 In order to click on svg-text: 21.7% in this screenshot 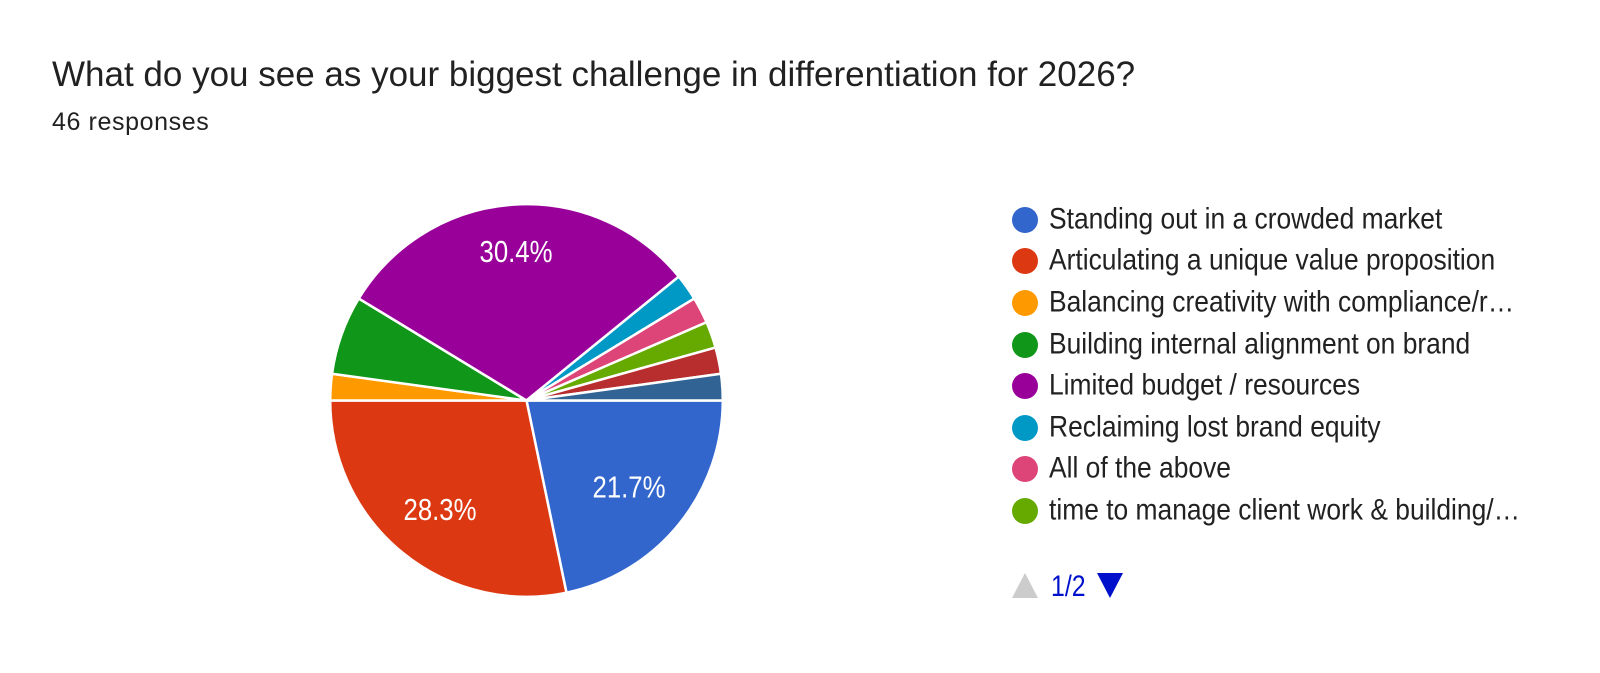, I will do `click(629, 487)`.